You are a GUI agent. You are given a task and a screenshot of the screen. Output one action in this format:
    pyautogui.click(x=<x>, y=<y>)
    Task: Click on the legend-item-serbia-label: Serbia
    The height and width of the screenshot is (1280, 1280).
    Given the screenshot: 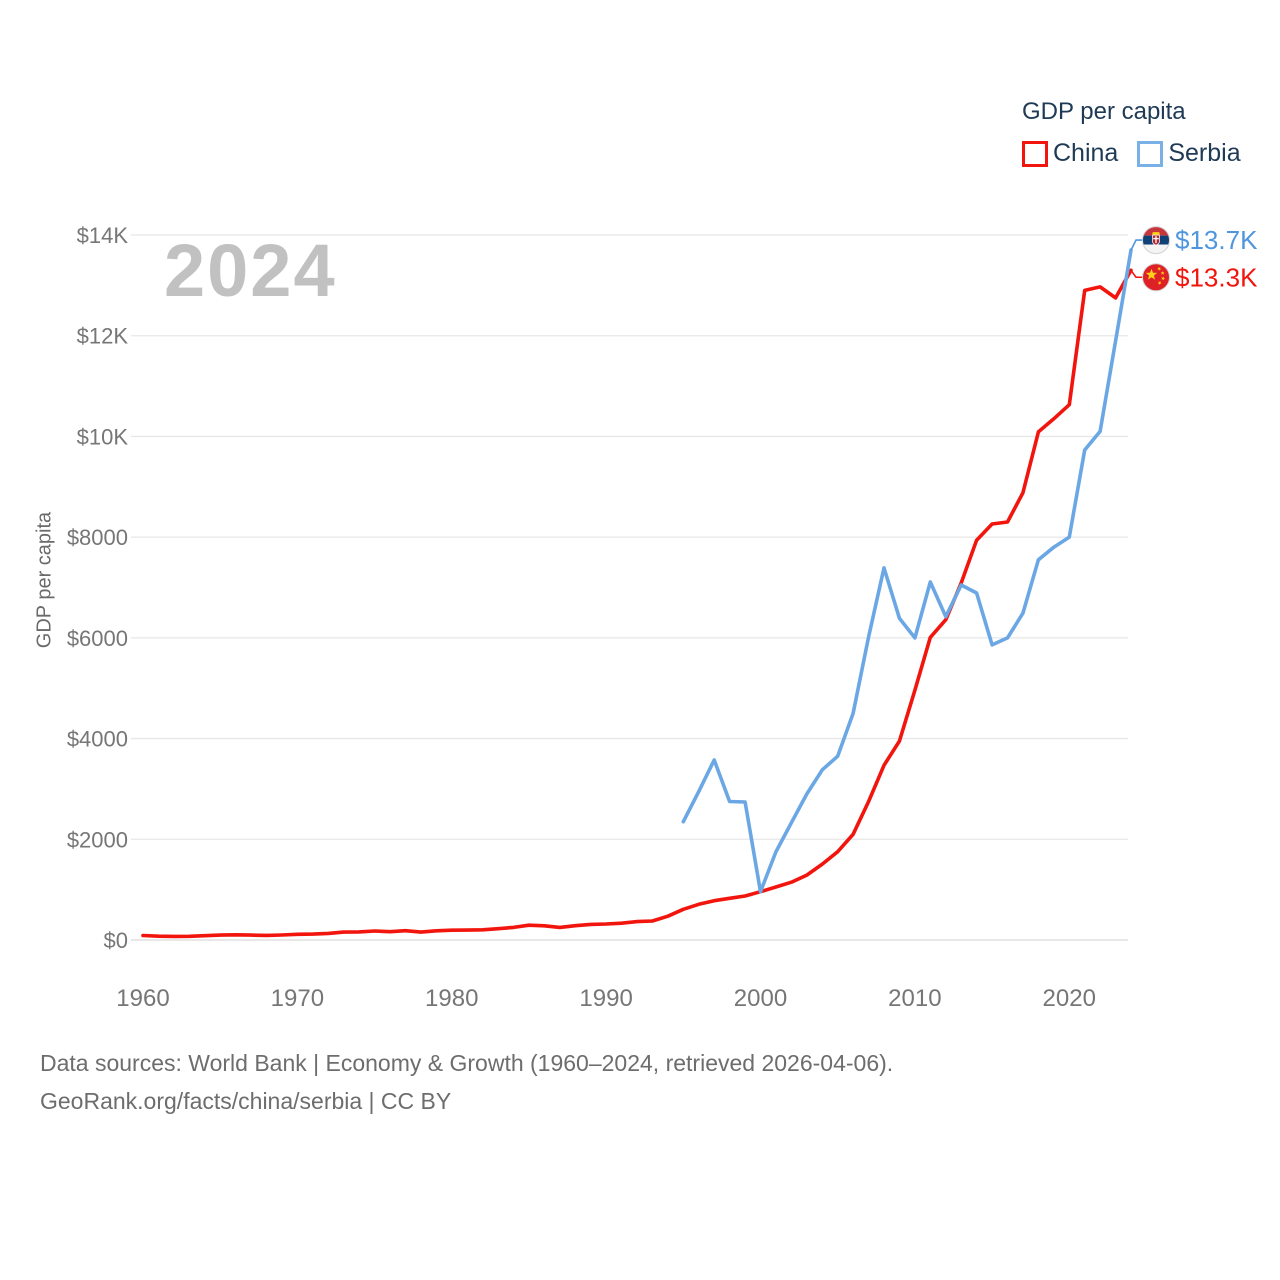 What is the action you would take?
    pyautogui.click(x=1204, y=153)
    